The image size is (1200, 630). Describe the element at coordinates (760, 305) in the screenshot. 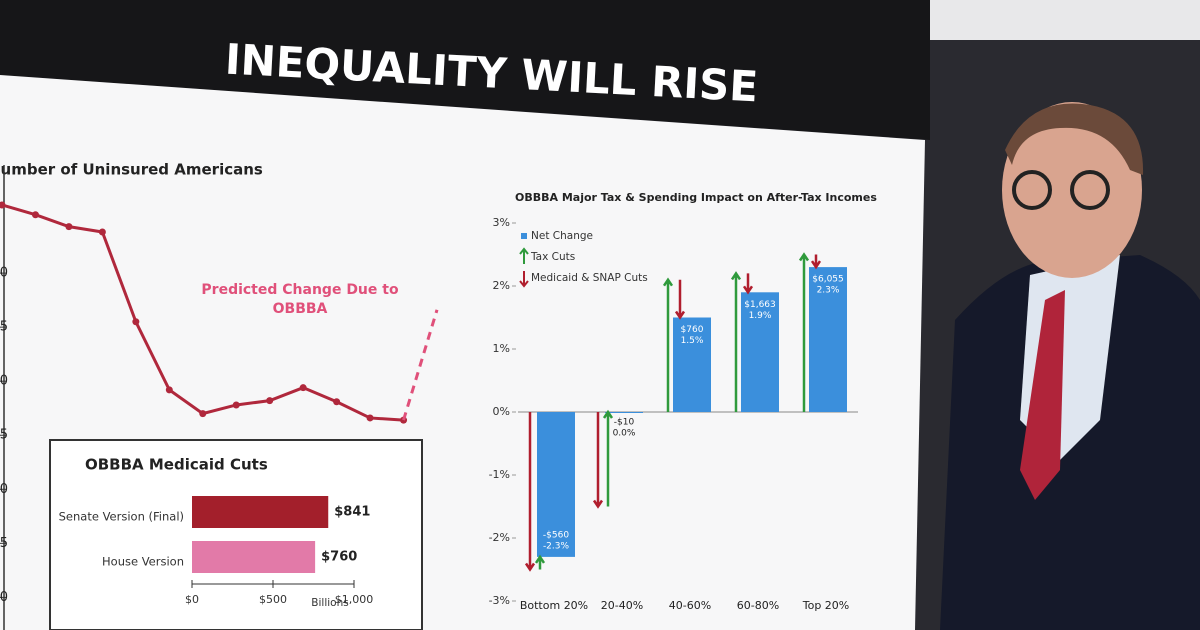

I see `dollar-label: $1,663` at that location.